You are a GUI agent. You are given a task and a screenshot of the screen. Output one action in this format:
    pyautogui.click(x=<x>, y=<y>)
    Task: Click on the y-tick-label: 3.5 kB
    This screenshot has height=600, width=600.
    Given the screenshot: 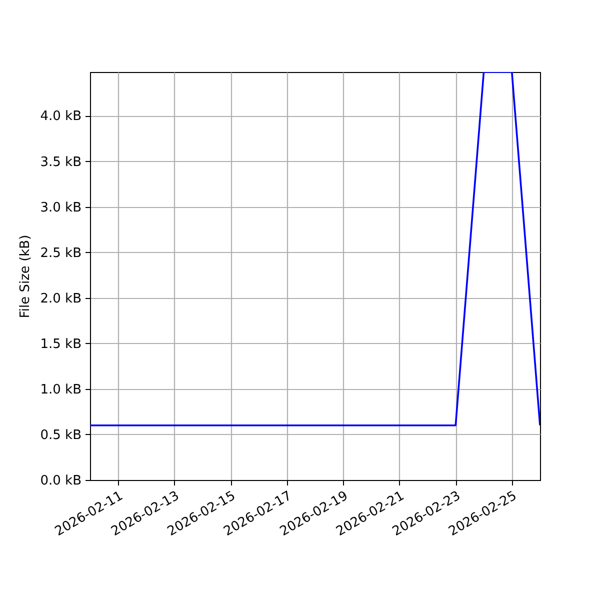 What is the action you would take?
    pyautogui.click(x=61, y=162)
    